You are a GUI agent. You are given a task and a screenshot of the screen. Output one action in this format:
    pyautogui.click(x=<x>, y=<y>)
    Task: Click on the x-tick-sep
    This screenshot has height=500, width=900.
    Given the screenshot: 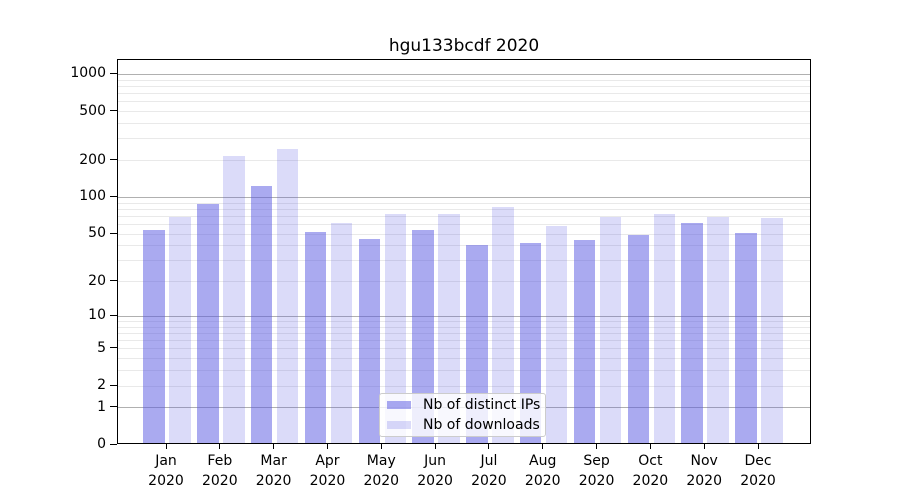 What is the action you would take?
    pyautogui.click(x=597, y=446)
    